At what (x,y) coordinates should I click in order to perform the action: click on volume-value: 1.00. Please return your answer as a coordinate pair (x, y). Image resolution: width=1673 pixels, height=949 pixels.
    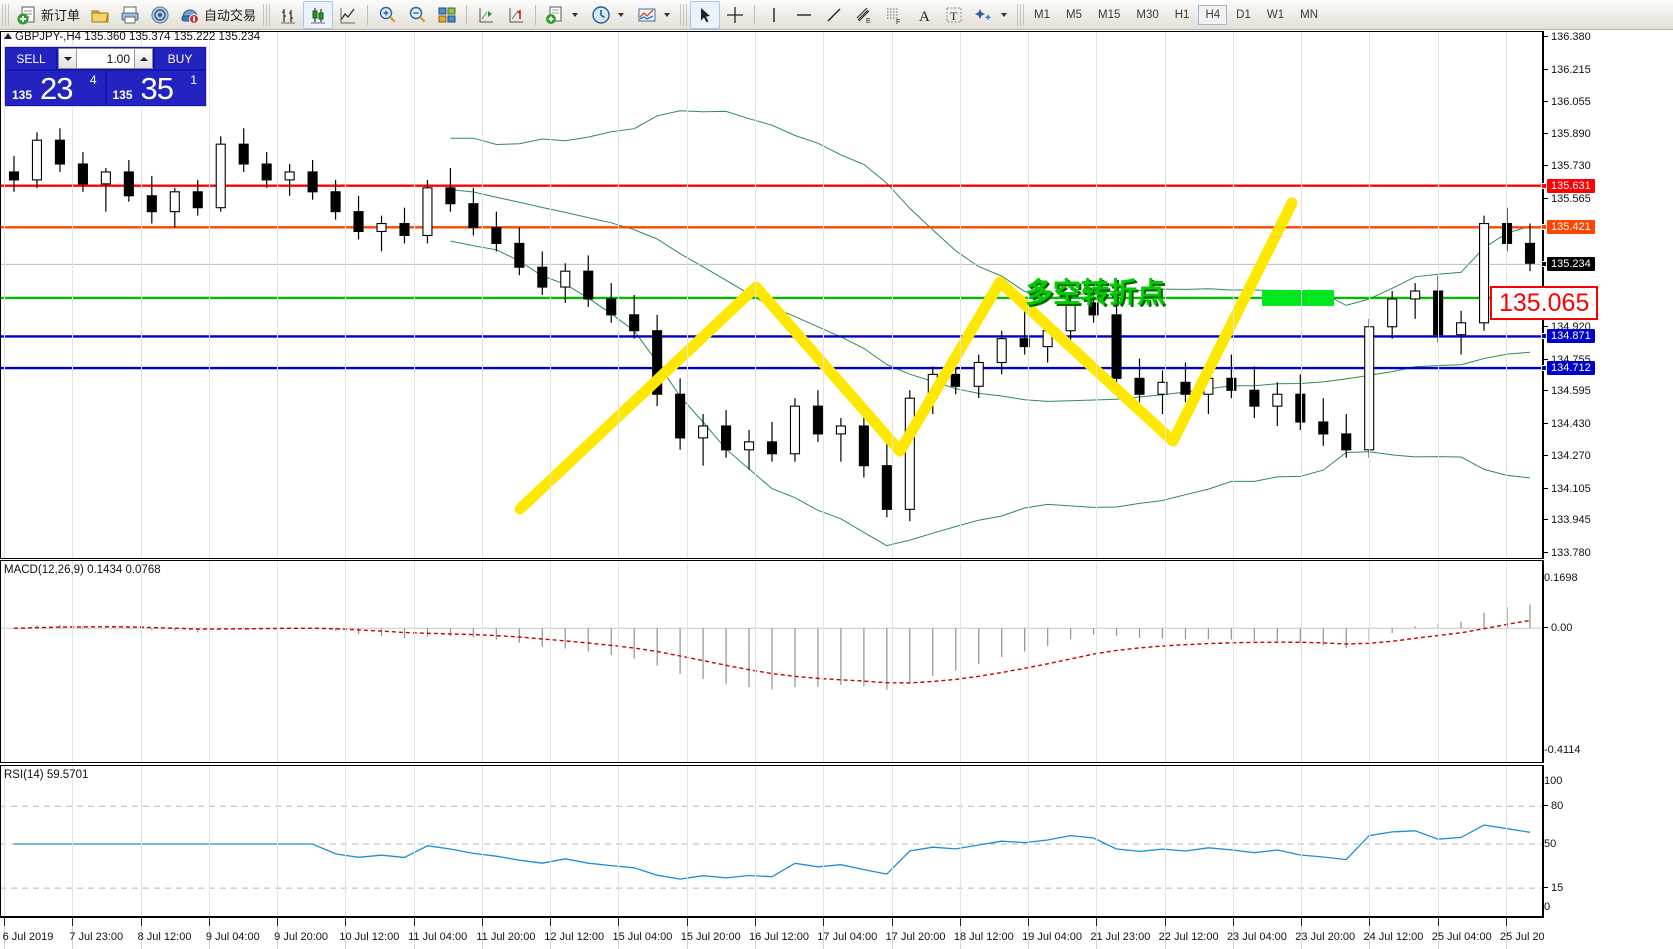
    Looking at the image, I should click on (105, 58).